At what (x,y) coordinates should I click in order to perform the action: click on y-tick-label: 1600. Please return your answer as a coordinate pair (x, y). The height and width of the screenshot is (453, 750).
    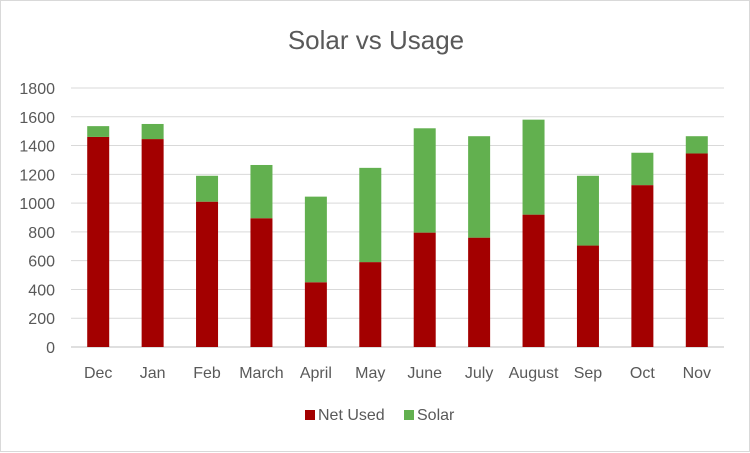
    Looking at the image, I should click on (37, 118).